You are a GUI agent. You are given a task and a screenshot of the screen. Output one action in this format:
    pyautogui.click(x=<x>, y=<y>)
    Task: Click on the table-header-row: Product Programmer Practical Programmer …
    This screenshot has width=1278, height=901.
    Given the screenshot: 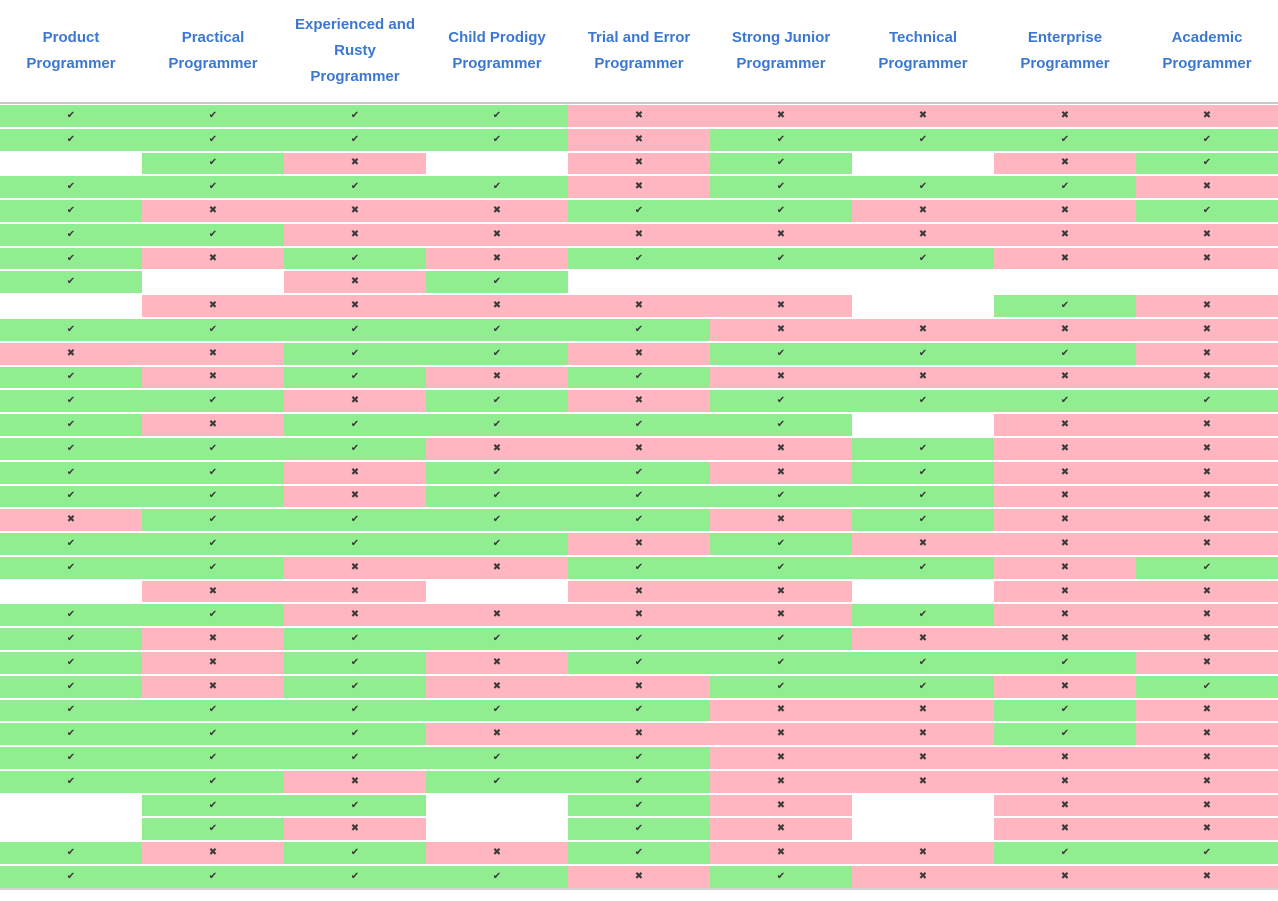 What is the action you would take?
    pyautogui.click(x=639, y=51)
    